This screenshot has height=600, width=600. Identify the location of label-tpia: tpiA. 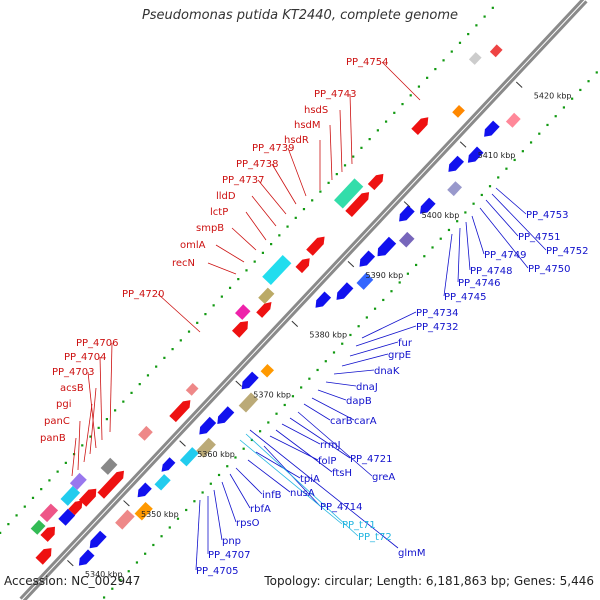
(310, 479).